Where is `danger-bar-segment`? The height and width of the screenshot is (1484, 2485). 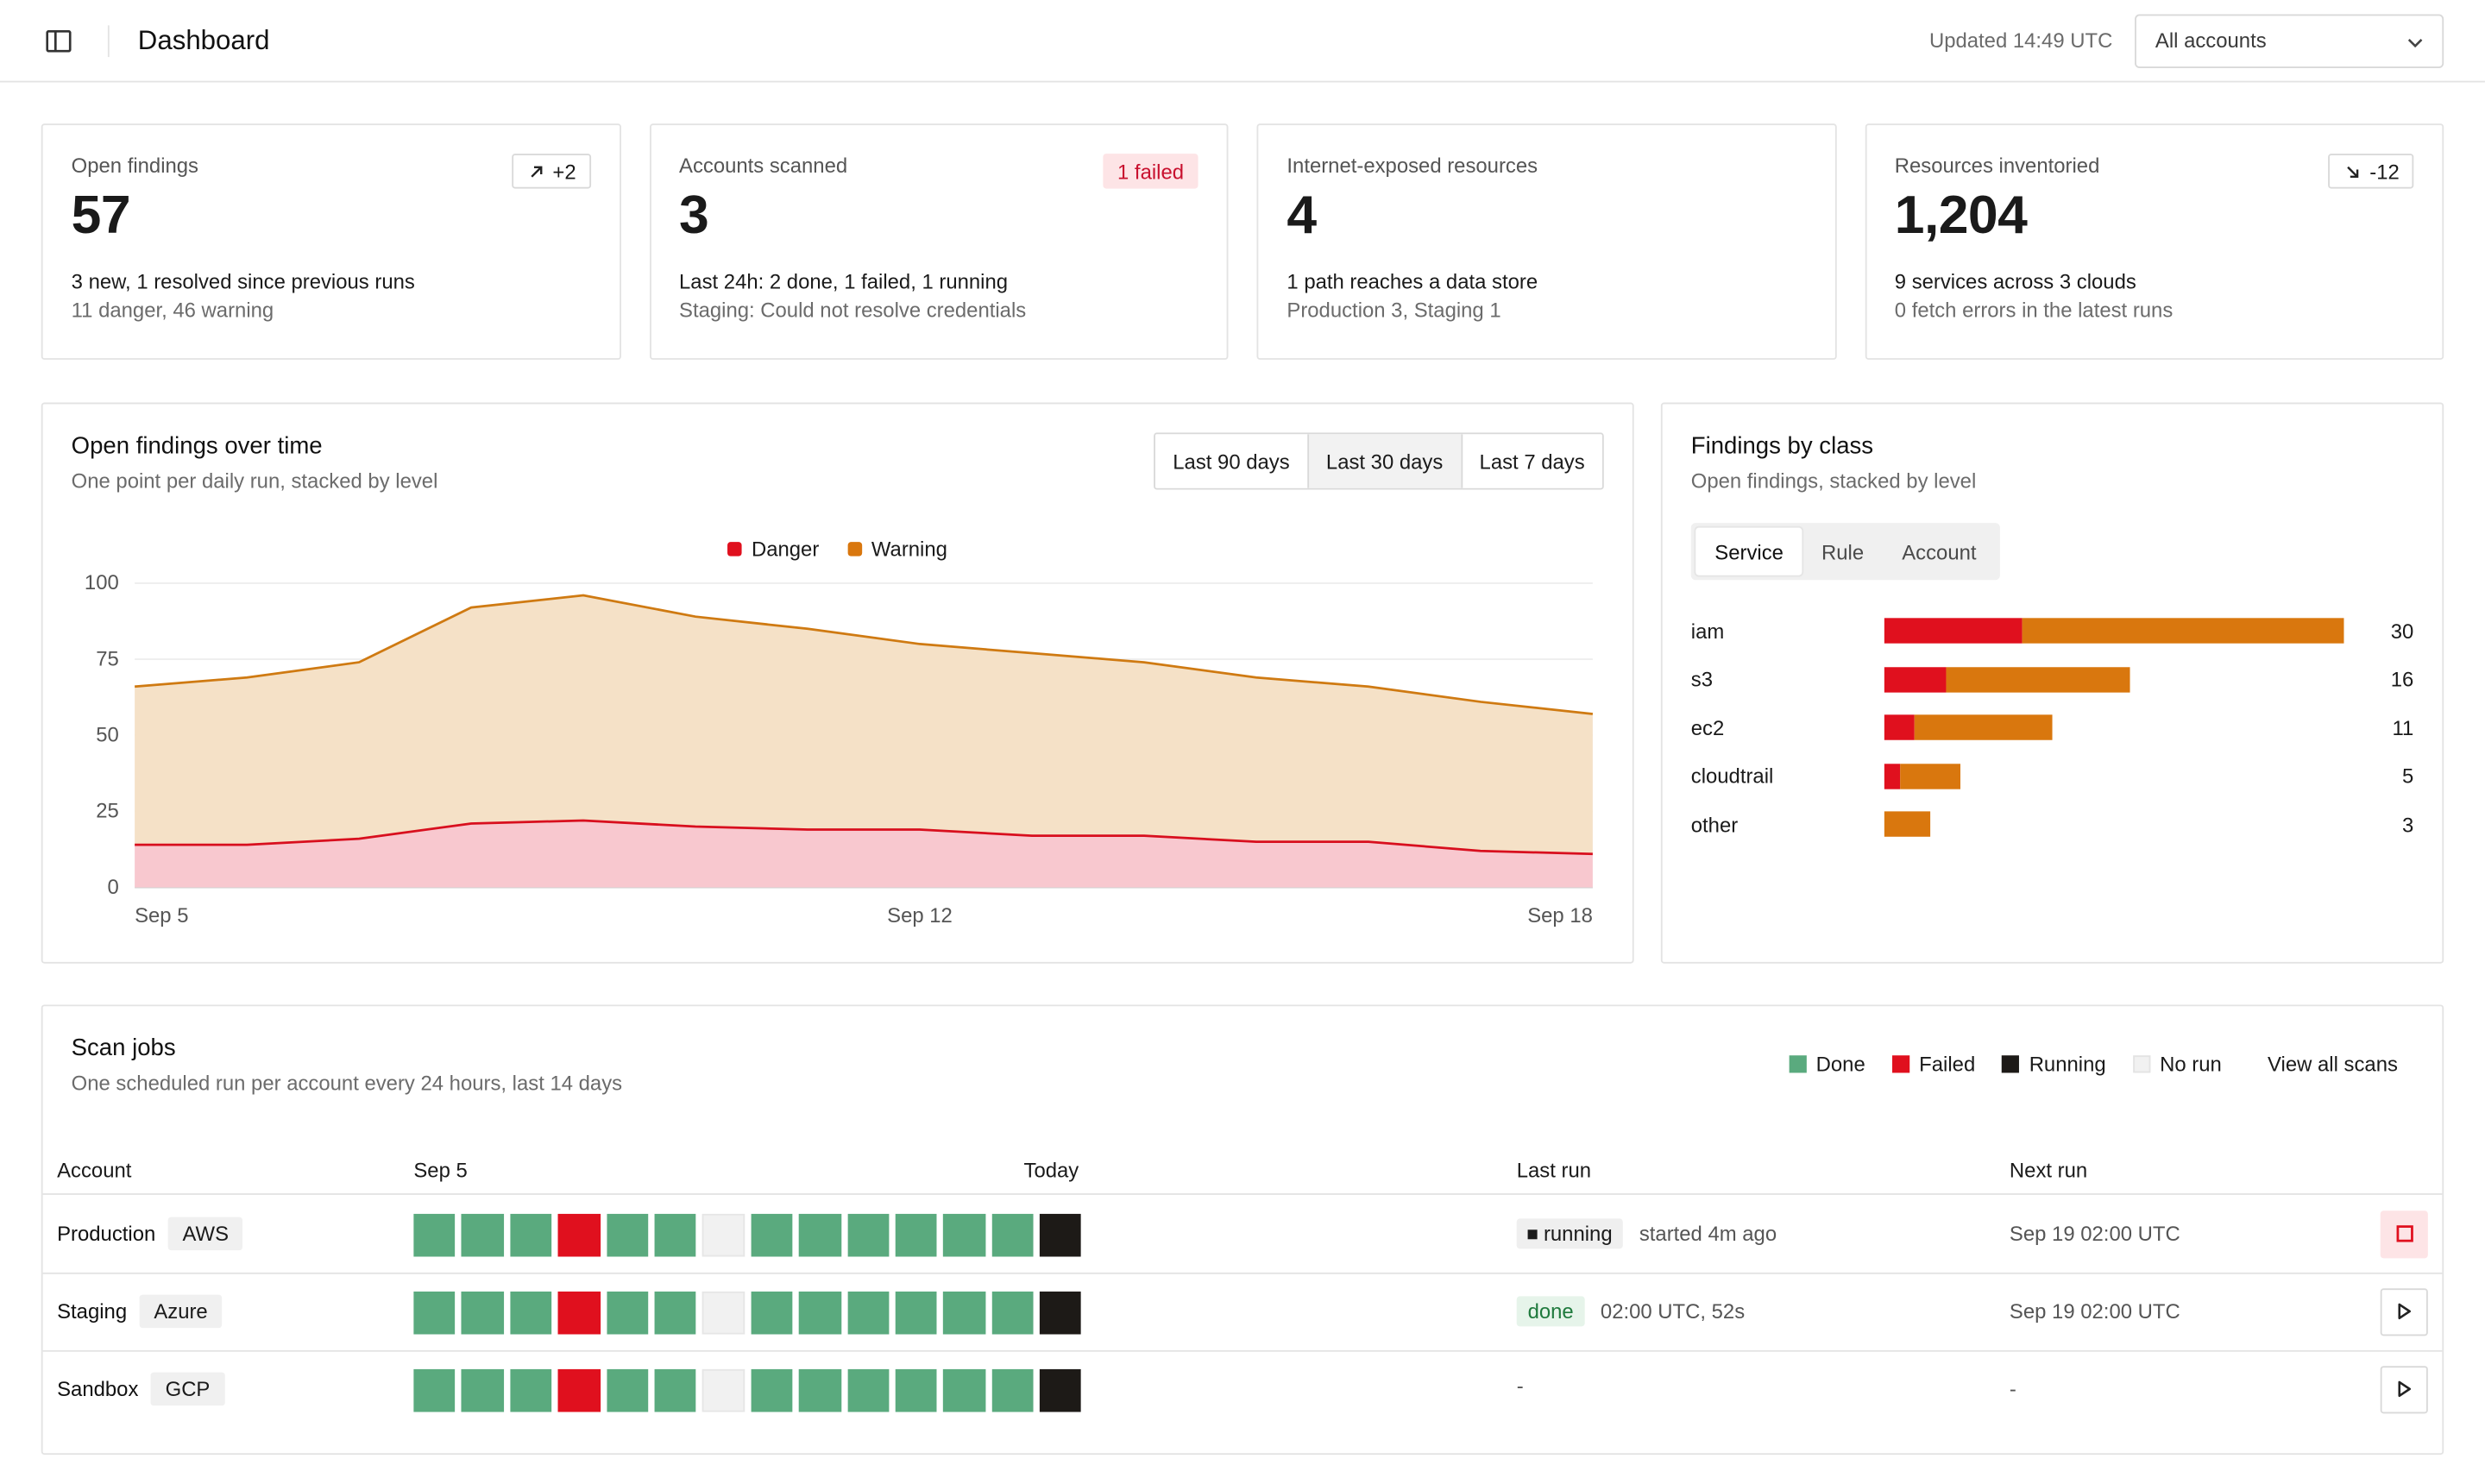
danger-bar-segment is located at coordinates (1892, 776).